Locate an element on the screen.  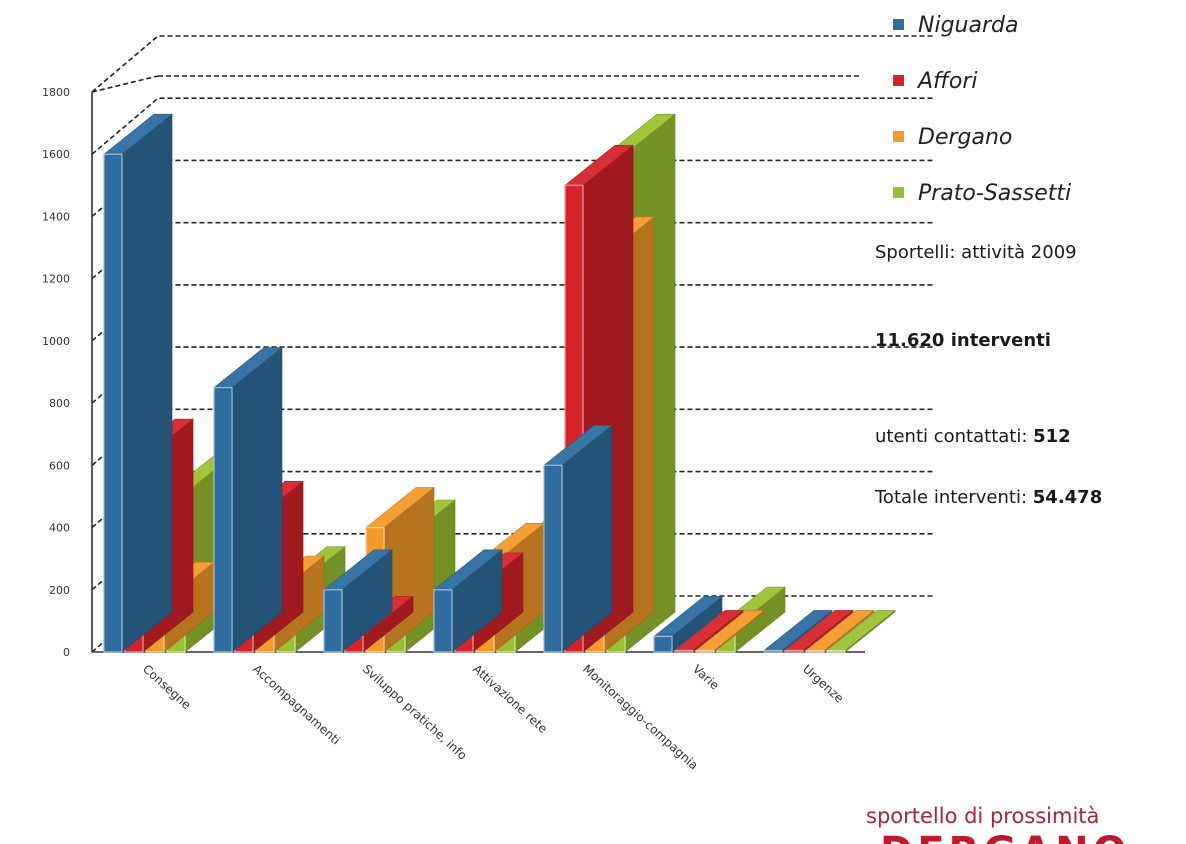
y-tick-label: 400 is located at coordinates (59, 528).